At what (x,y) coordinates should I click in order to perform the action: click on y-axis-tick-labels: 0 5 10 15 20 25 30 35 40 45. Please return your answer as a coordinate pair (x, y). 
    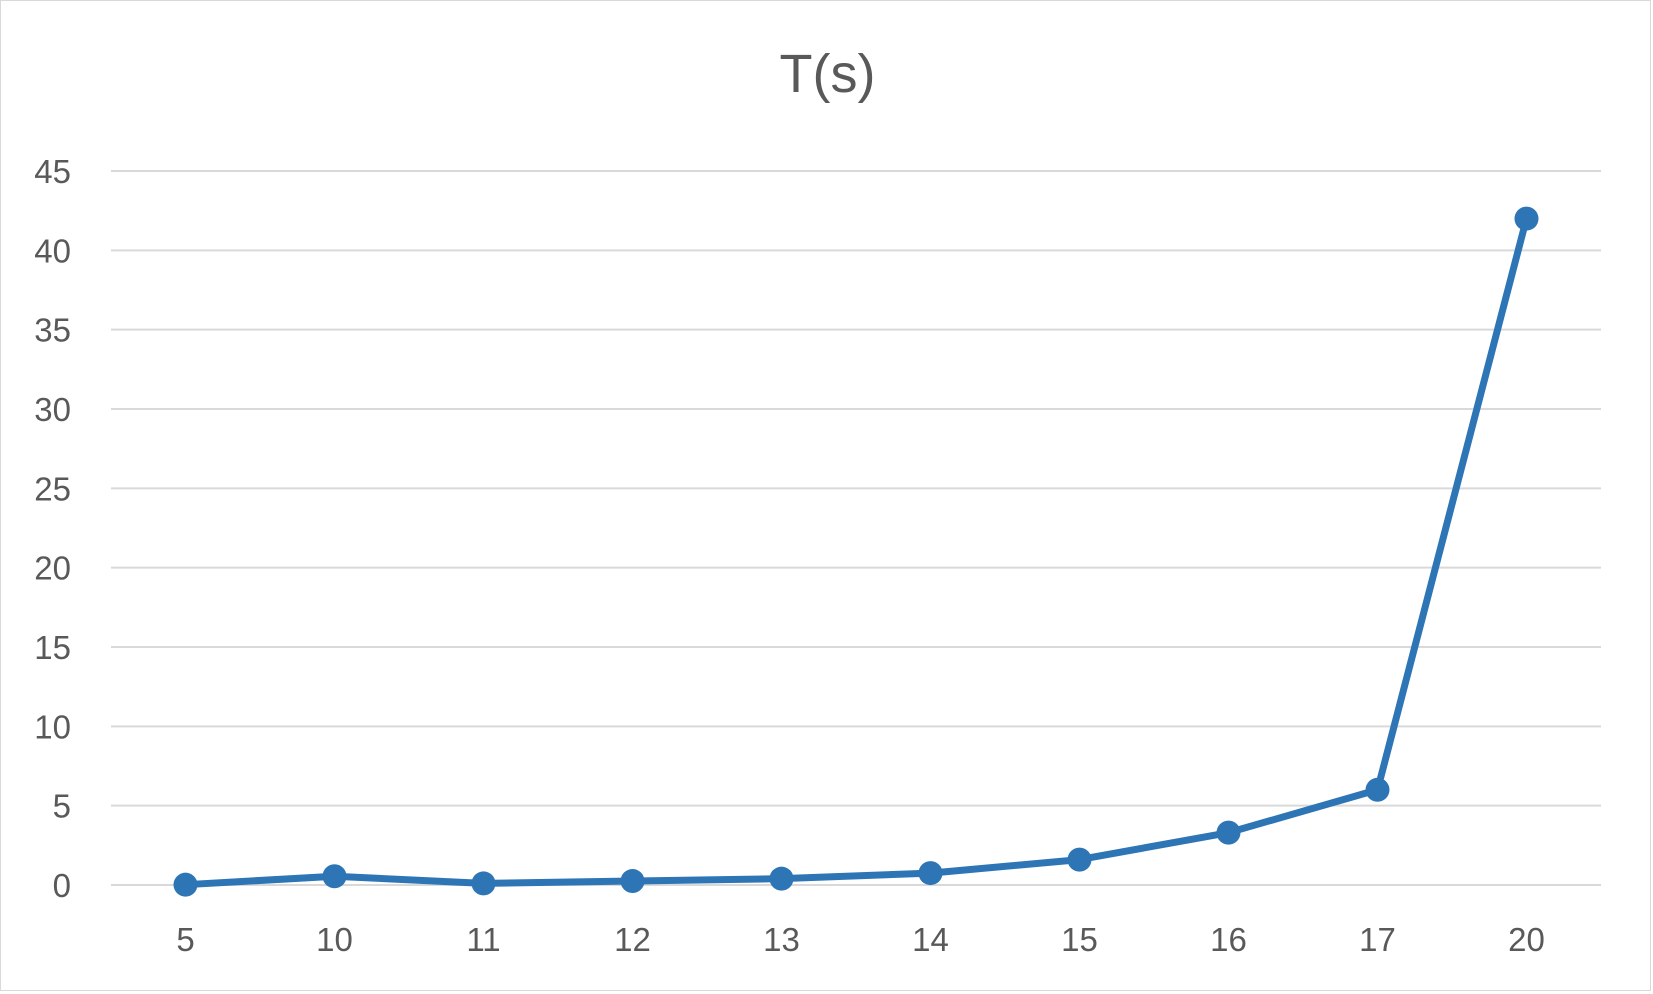
    Looking at the image, I should click on (52, 528).